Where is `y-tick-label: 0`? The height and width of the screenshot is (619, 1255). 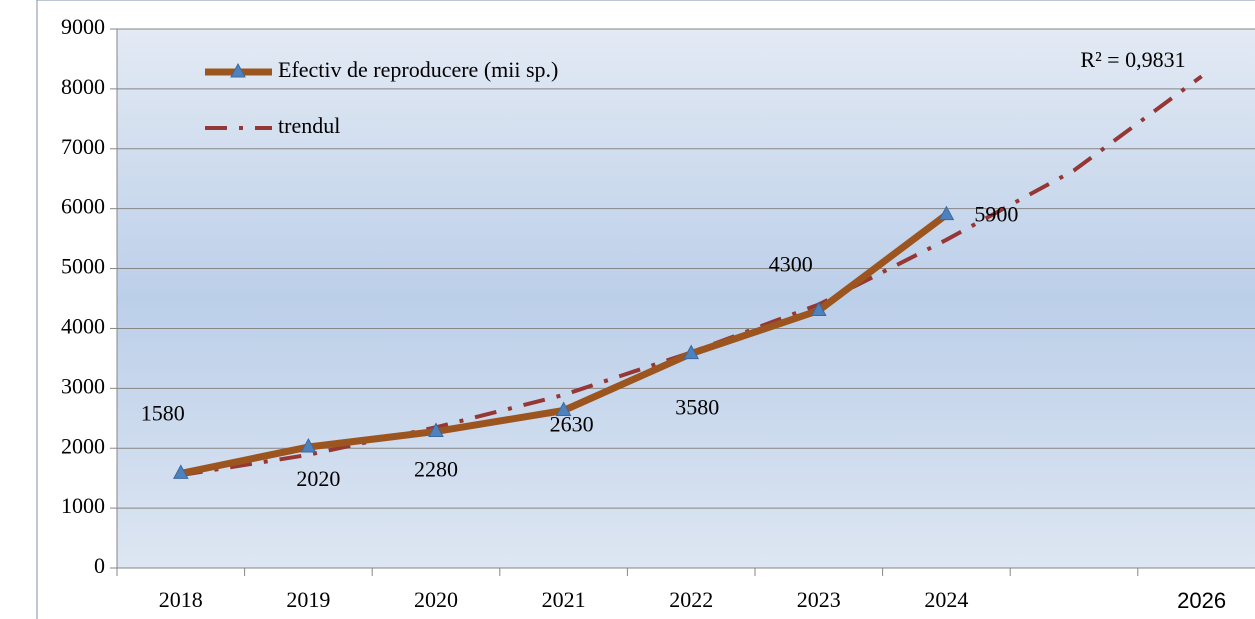
y-tick-label: 0 is located at coordinates (99, 565).